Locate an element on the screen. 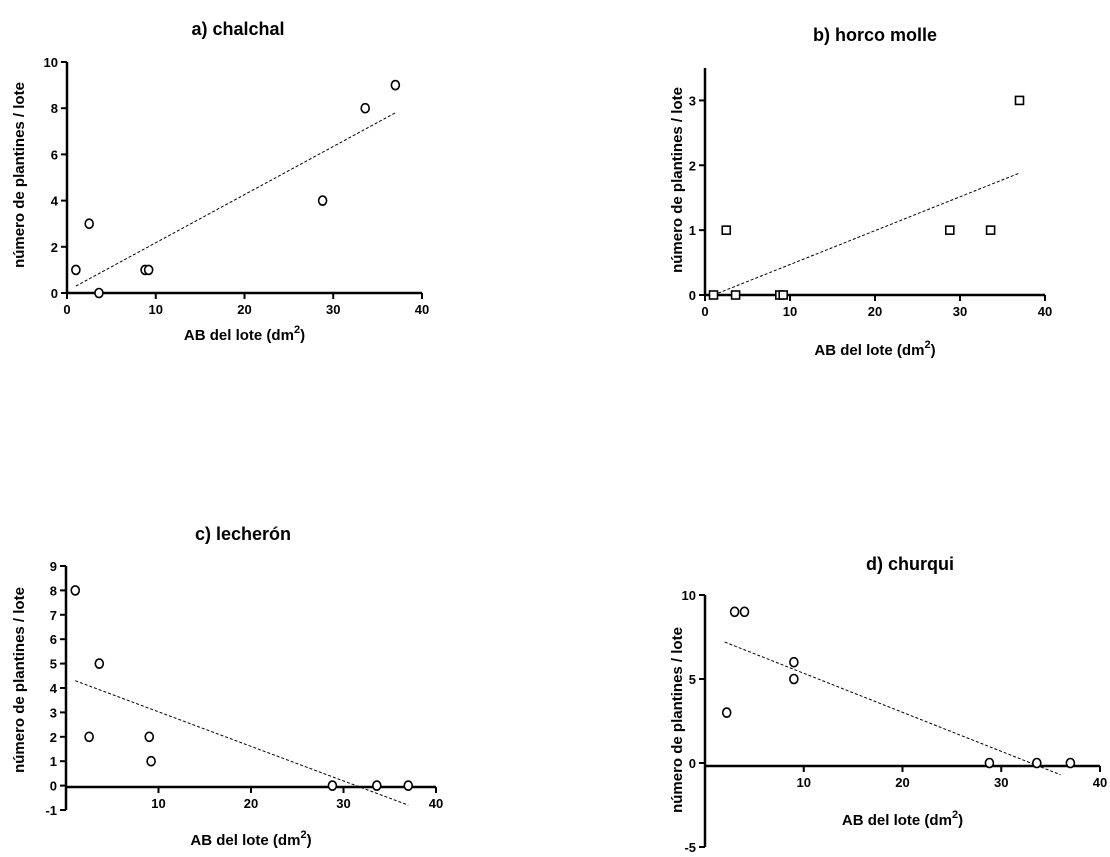 The width and height of the screenshot is (1110, 857). panel-title: d) churqui is located at coordinates (910, 564).